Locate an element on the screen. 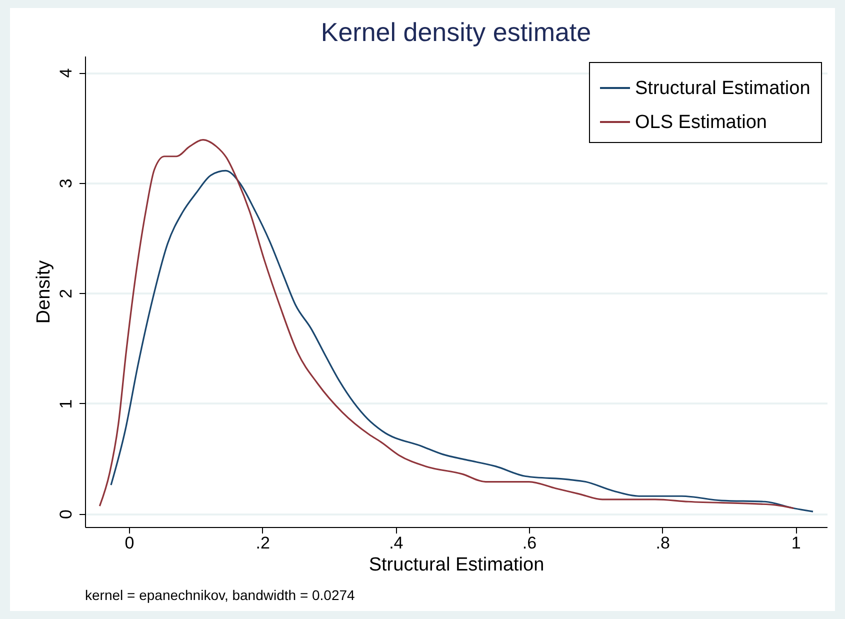  x-tick-label: .8 is located at coordinates (663, 543).